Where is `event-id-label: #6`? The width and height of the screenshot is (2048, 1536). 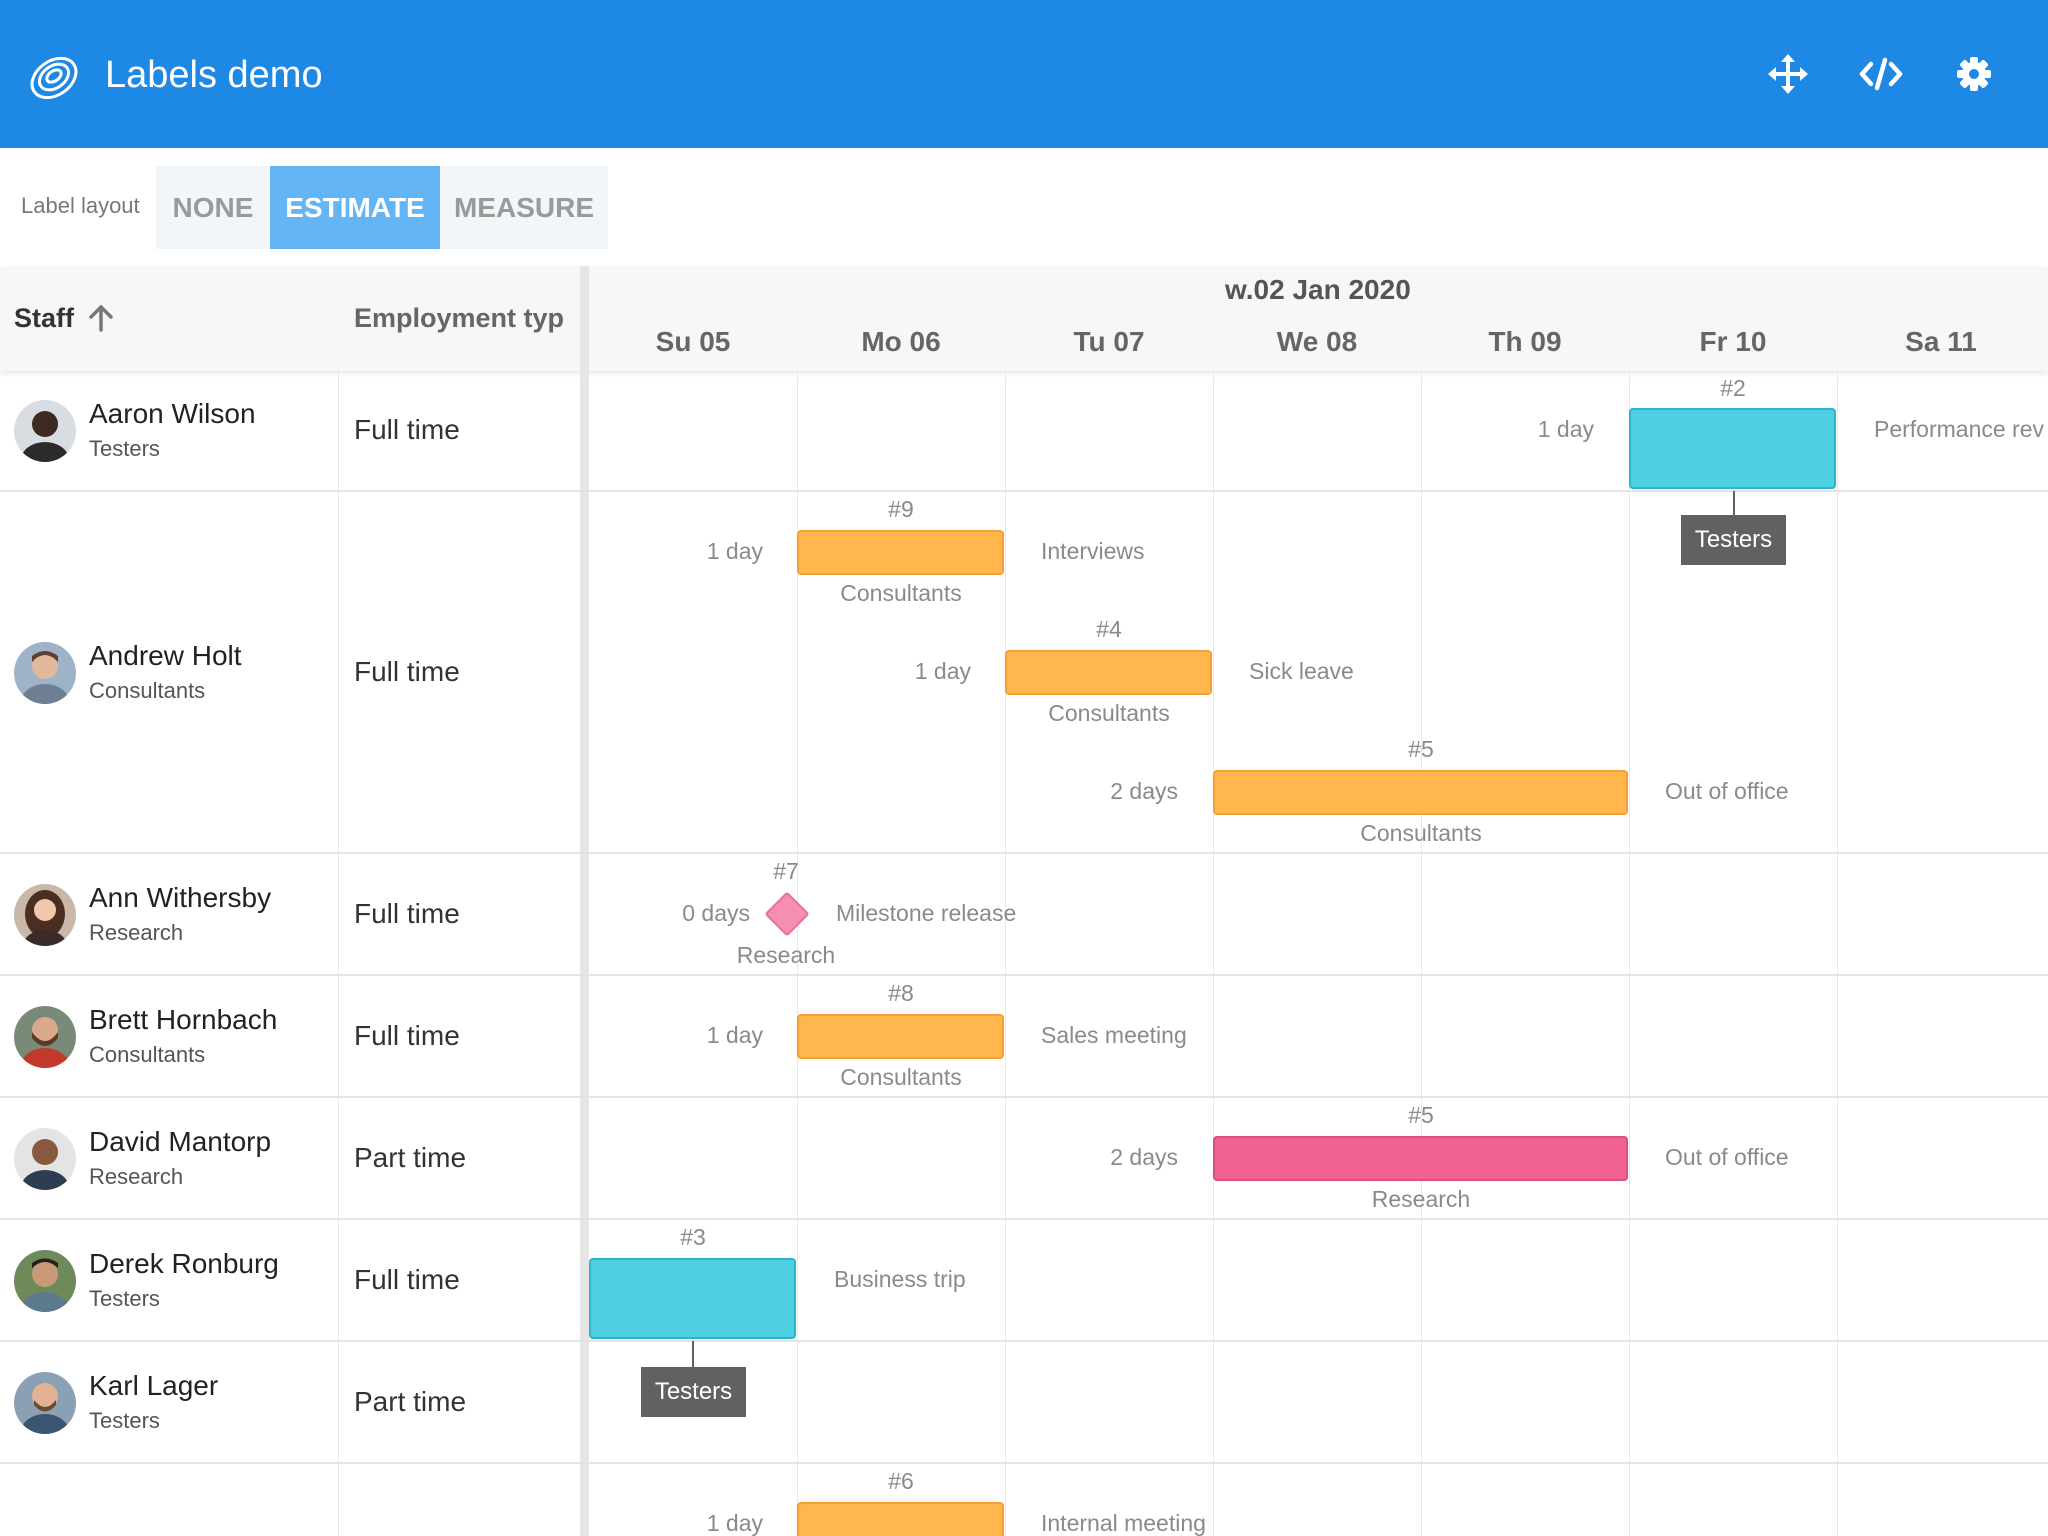 event-id-label: #6 is located at coordinates (901, 1481).